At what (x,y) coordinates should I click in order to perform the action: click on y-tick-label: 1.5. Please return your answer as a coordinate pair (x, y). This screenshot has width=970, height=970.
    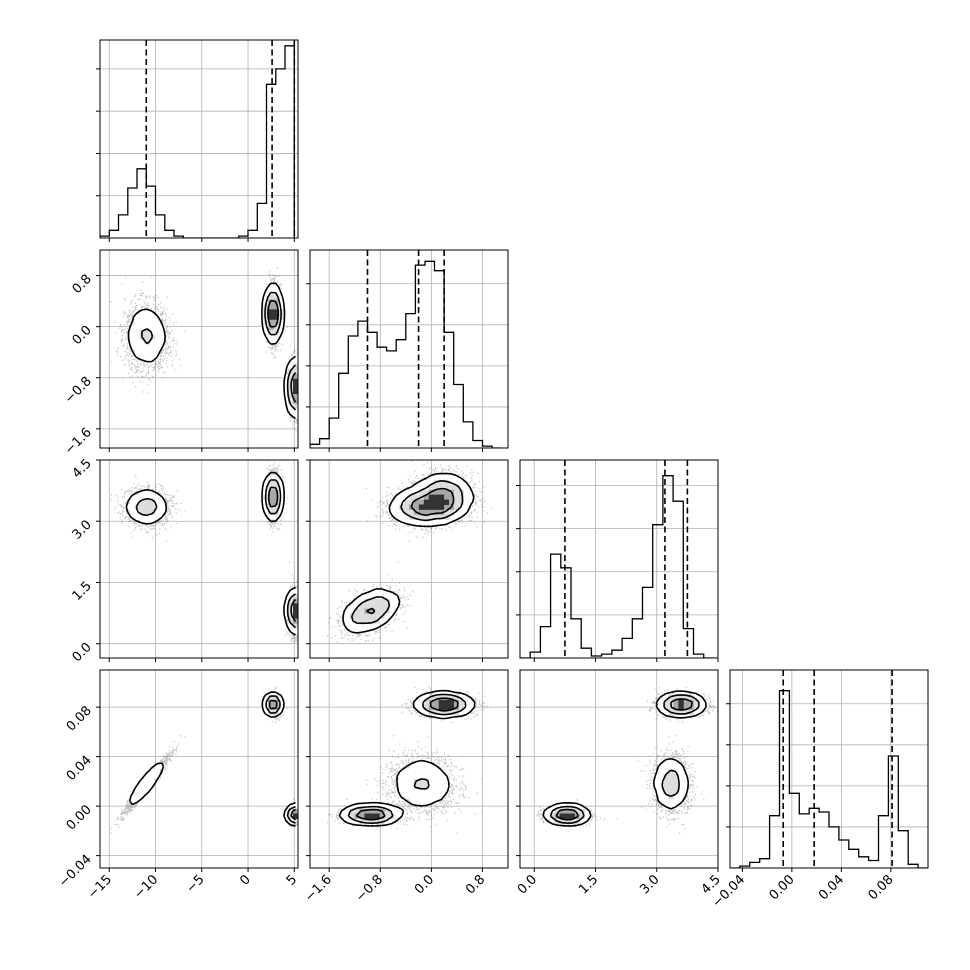
    Looking at the image, I should click on (82, 591).